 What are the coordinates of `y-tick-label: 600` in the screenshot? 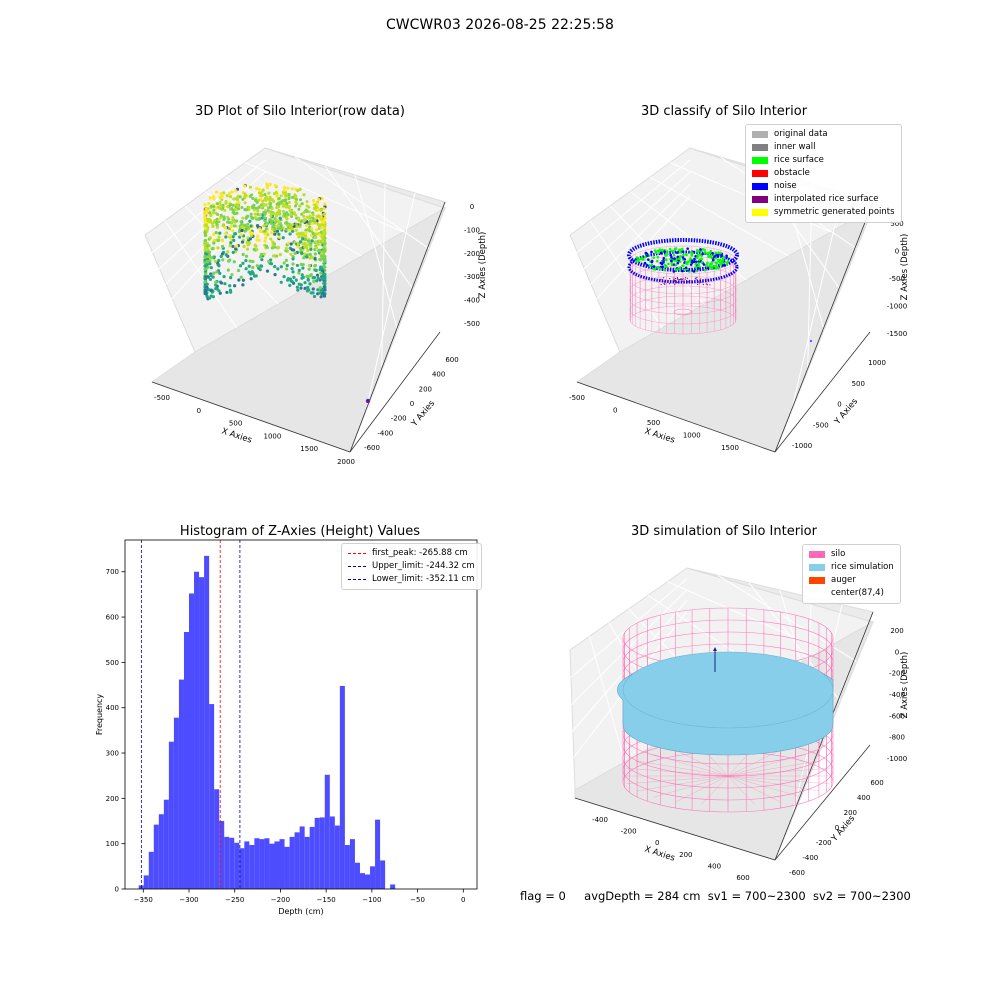 It's located at (112, 618).